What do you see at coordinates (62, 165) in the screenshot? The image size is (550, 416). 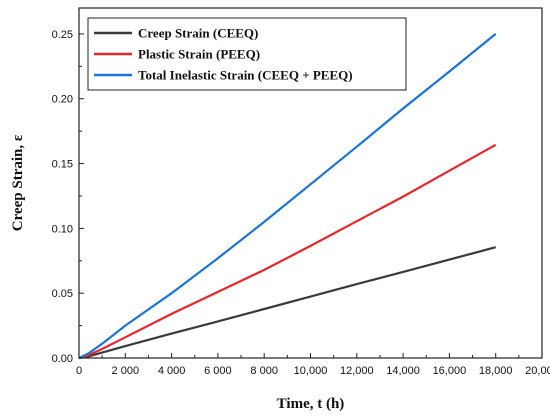 I see `y-tick-label: 0.15` at bounding box center [62, 165].